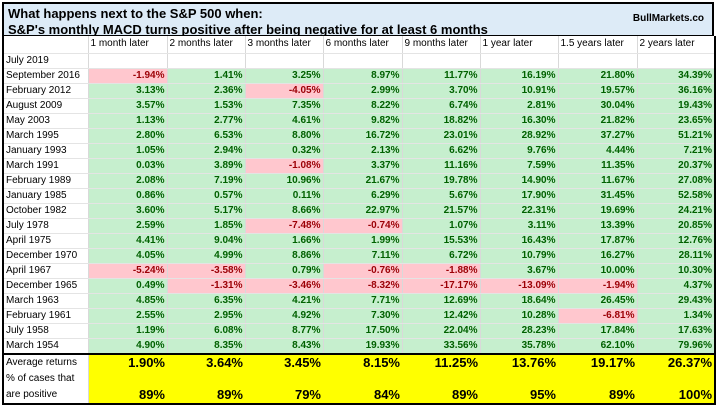  Describe the element at coordinates (45, 226) in the screenshot. I see `row-date-label: July 1978` at that location.